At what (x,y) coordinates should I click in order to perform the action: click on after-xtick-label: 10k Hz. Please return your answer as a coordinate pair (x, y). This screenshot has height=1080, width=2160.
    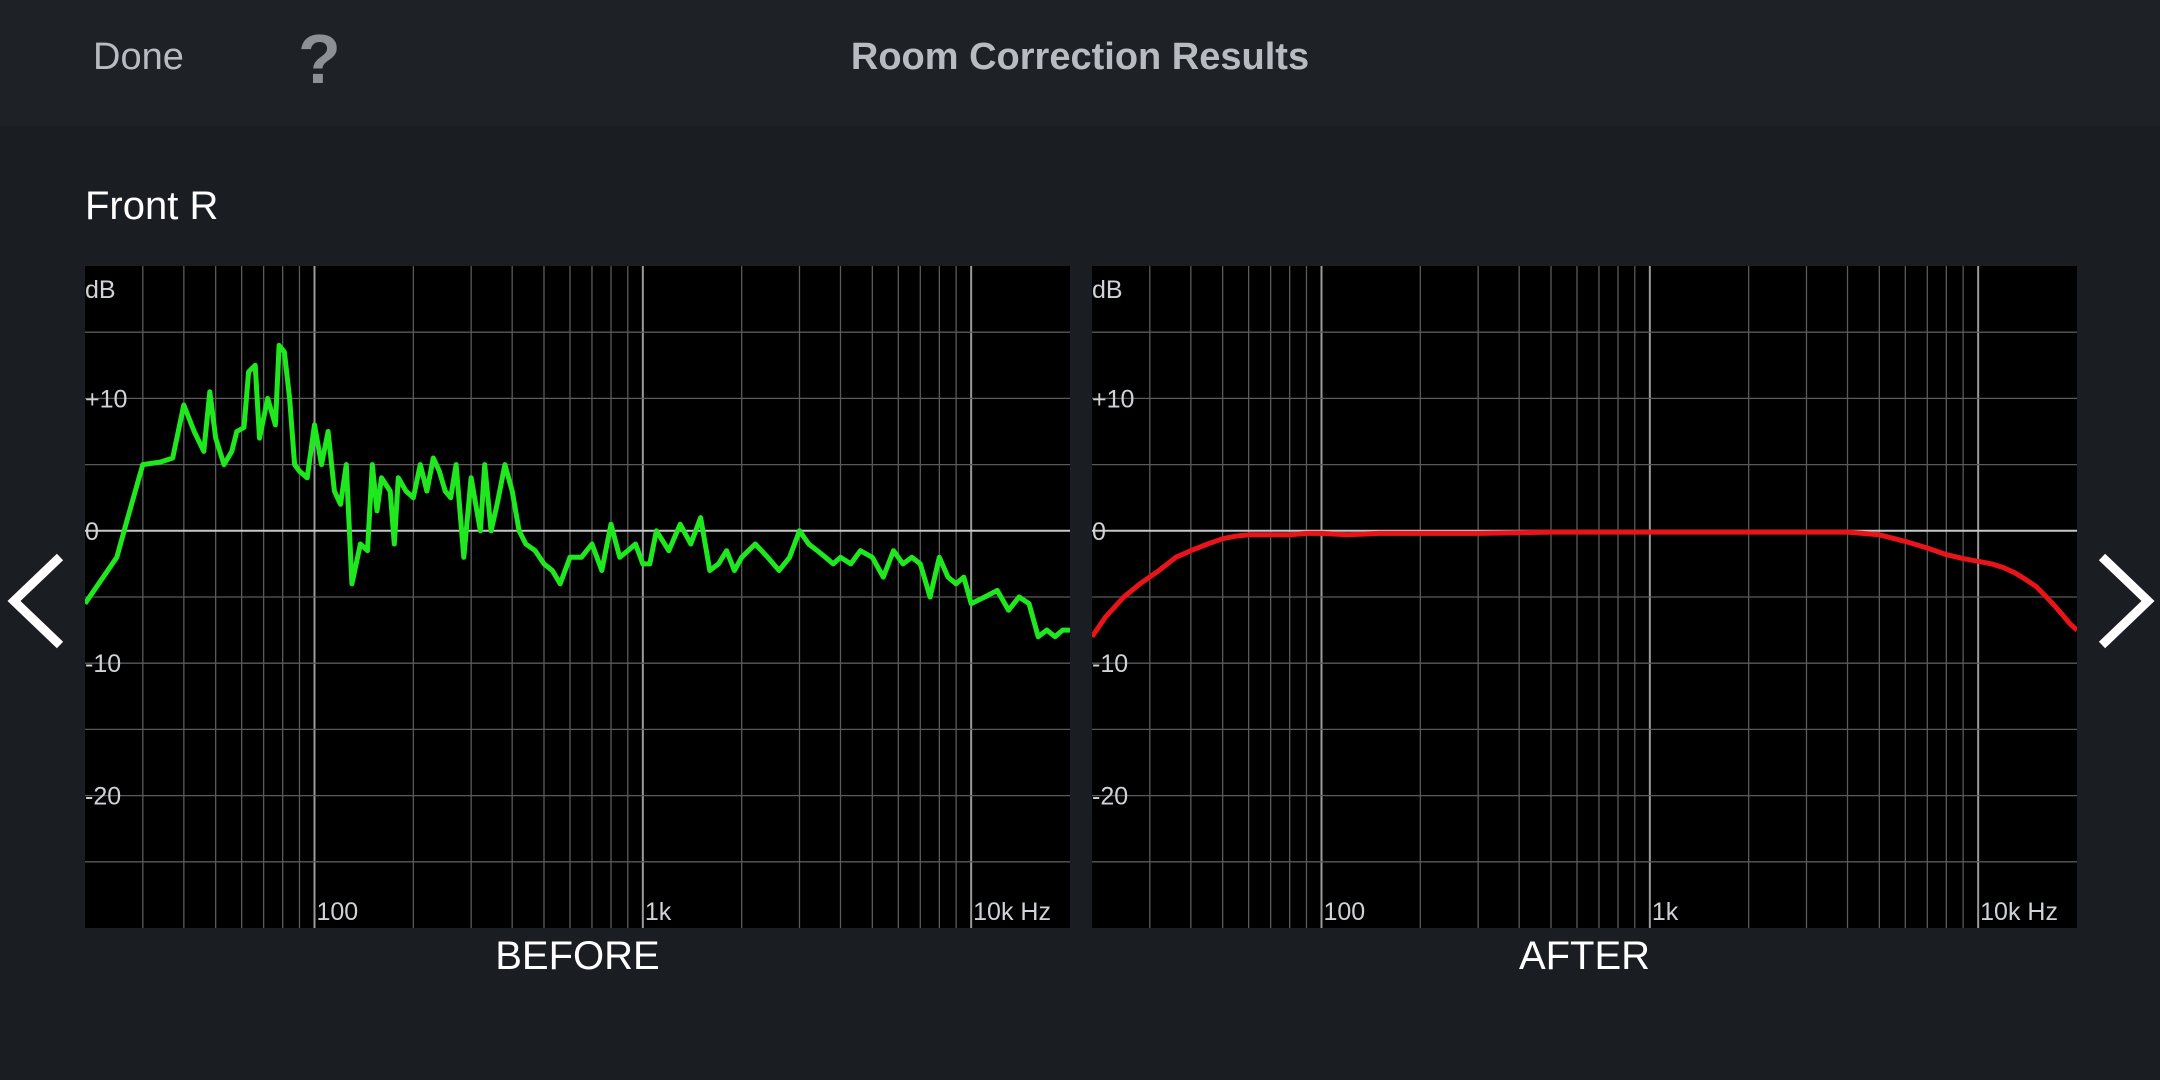
    Looking at the image, I should click on (2019, 912).